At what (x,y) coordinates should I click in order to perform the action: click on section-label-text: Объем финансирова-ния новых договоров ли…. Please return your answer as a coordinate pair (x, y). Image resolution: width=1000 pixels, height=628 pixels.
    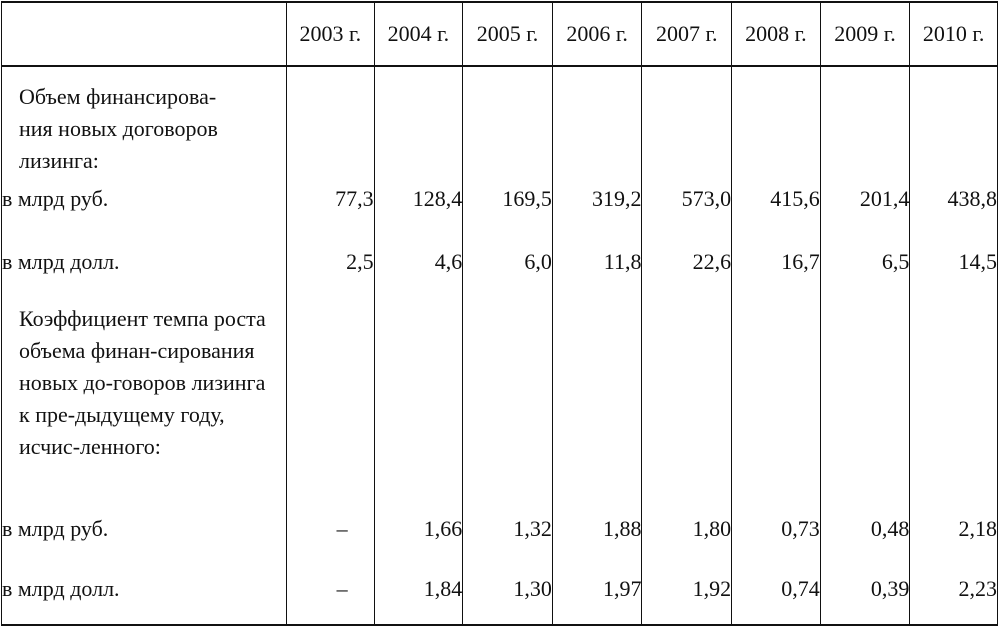
    Looking at the image, I should click on (118, 128).